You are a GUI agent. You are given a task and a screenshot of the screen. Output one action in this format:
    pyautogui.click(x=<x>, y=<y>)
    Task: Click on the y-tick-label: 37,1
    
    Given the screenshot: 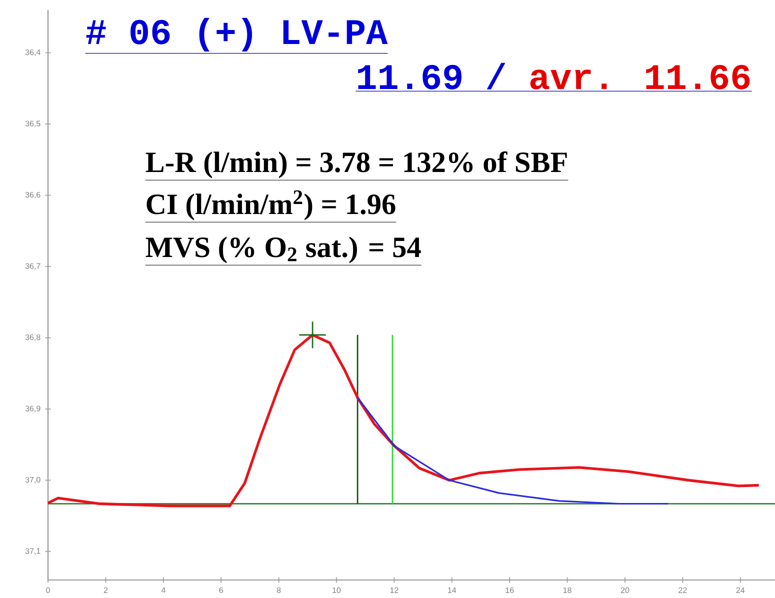 What is the action you would take?
    pyautogui.click(x=32, y=551)
    